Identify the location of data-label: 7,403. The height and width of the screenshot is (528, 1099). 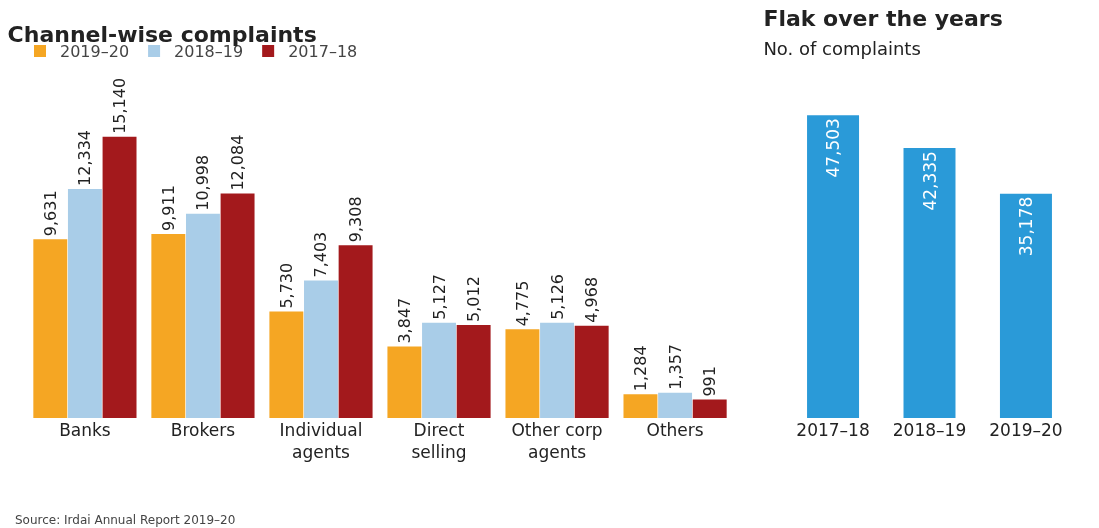
(321, 254).